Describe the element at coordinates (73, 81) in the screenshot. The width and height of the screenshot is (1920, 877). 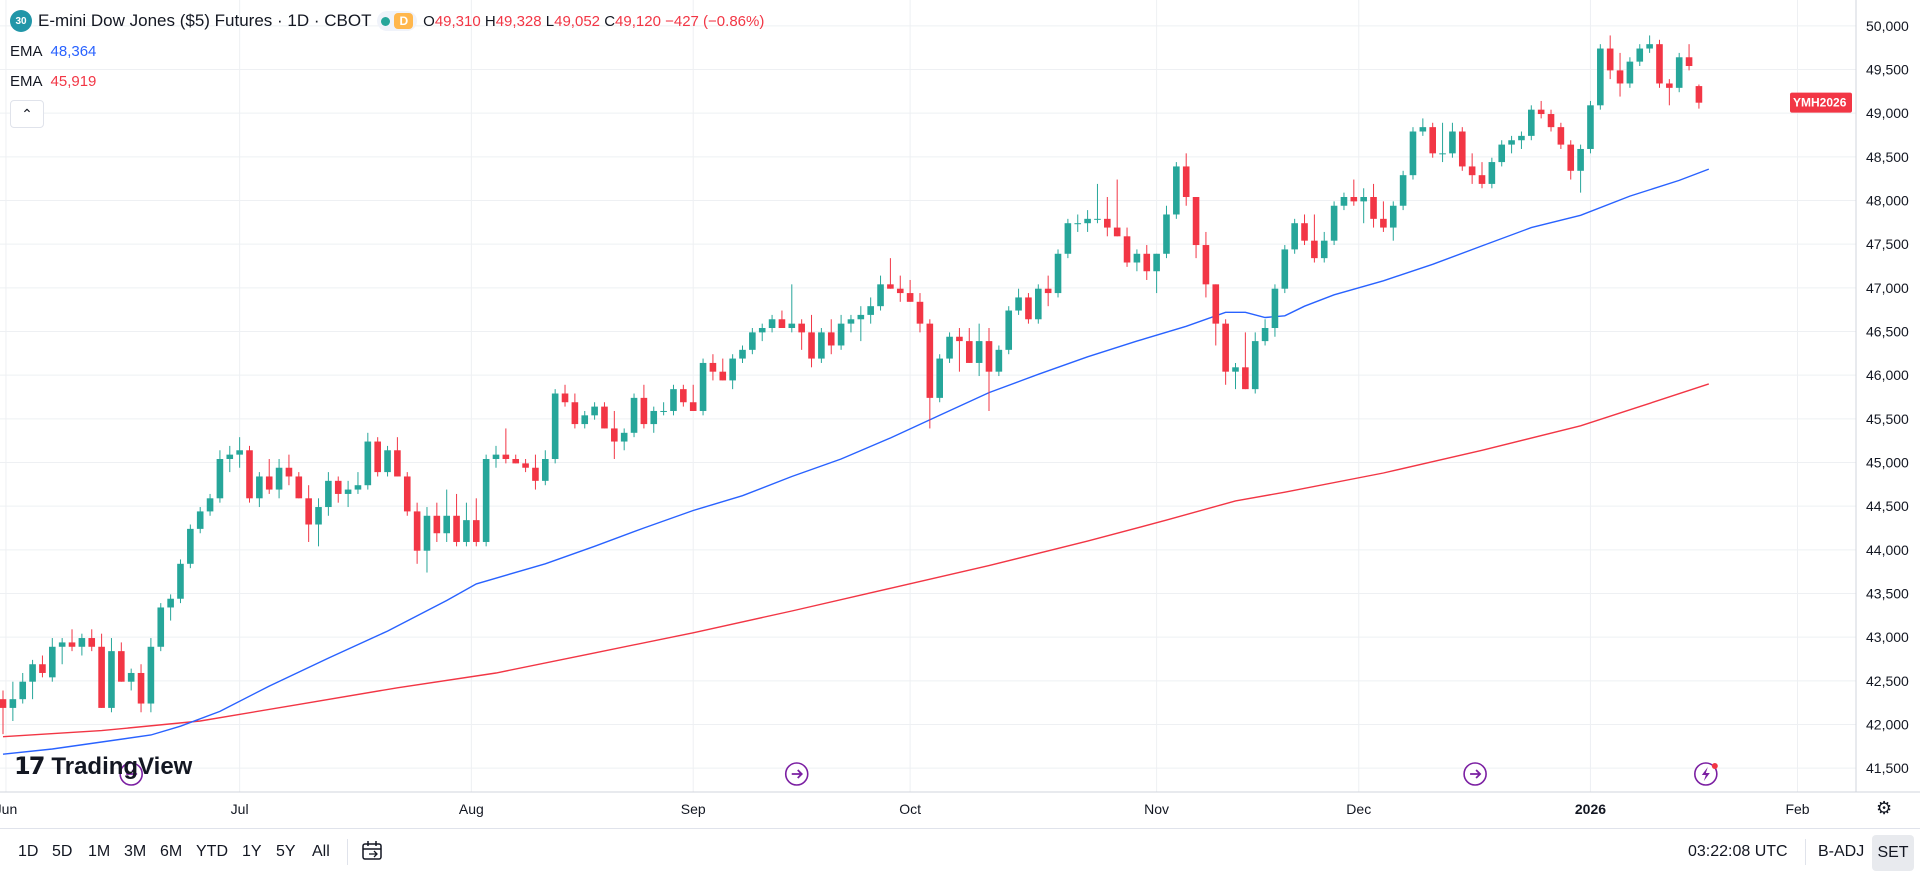
I see `indicator-value: 45,919` at that location.